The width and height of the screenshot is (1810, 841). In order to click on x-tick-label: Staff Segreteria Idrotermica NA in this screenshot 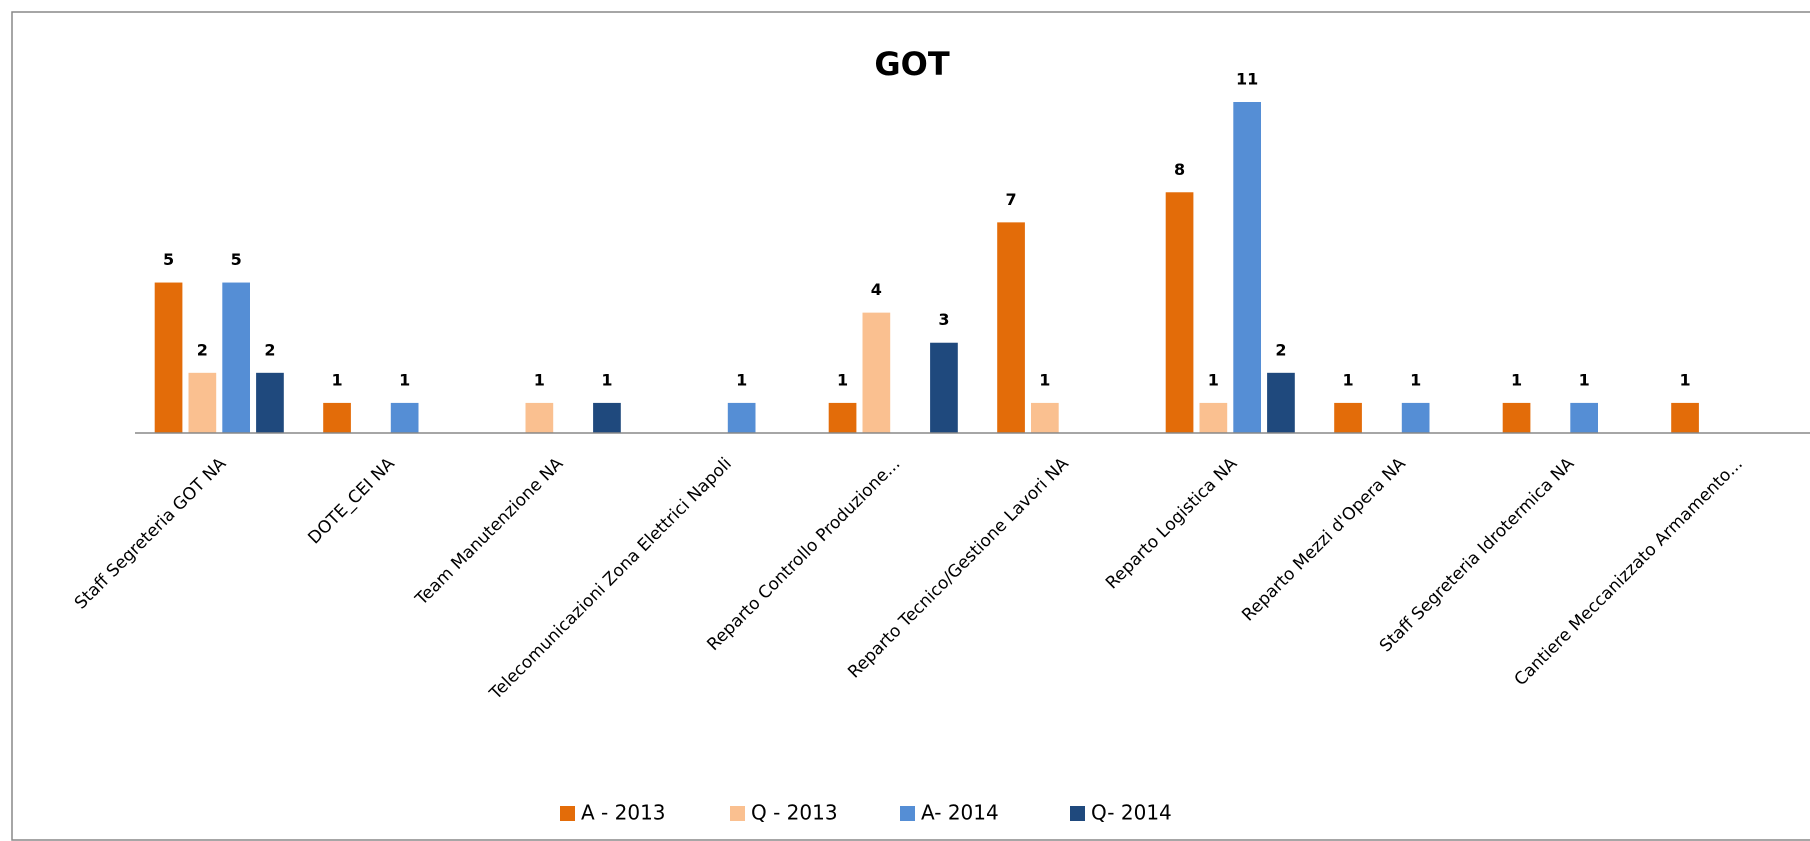, I will do `click(1477, 555)`.